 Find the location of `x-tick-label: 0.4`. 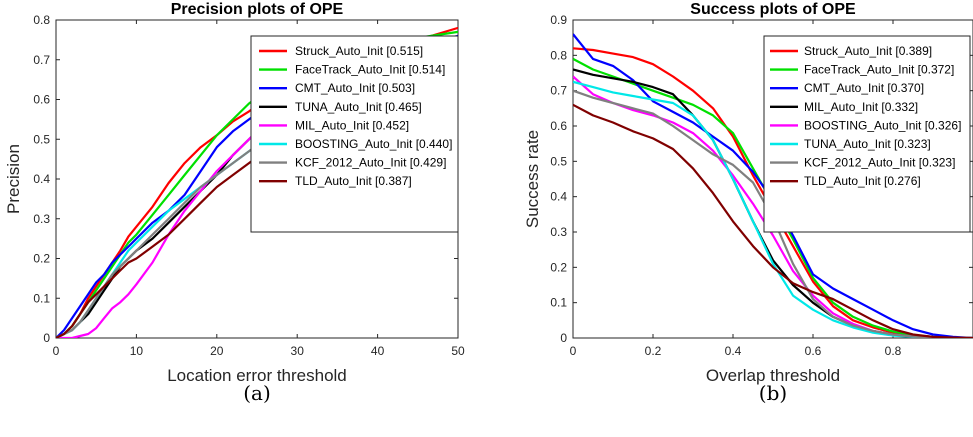

x-tick-label: 0.4 is located at coordinates (733, 351).